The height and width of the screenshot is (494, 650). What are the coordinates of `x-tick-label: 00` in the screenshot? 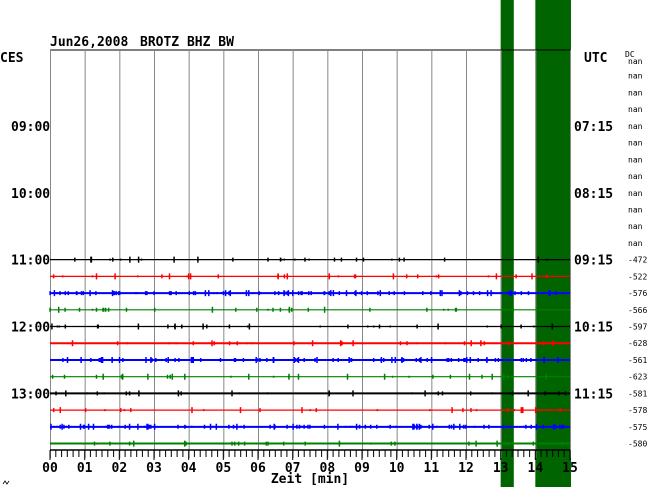 It's located at (50, 468).